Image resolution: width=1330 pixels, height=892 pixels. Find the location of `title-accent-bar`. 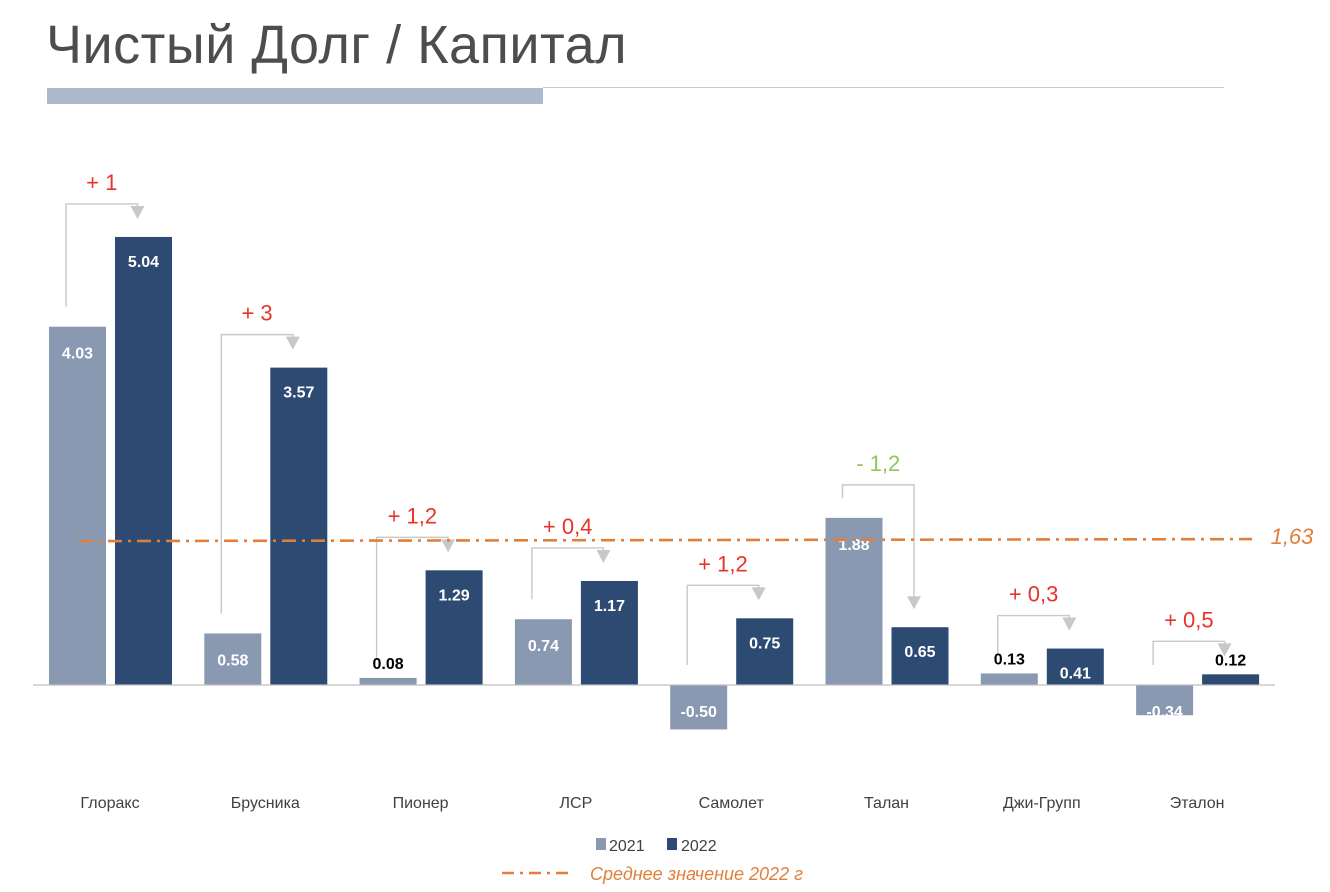

title-accent-bar is located at coordinates (295, 96).